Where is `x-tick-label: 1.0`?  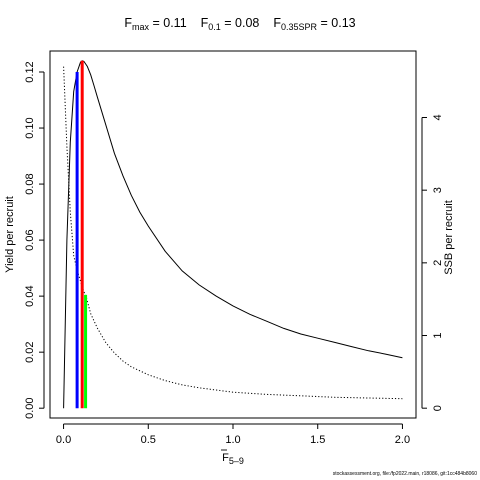 x-tick-label: 1.0 is located at coordinates (232, 440).